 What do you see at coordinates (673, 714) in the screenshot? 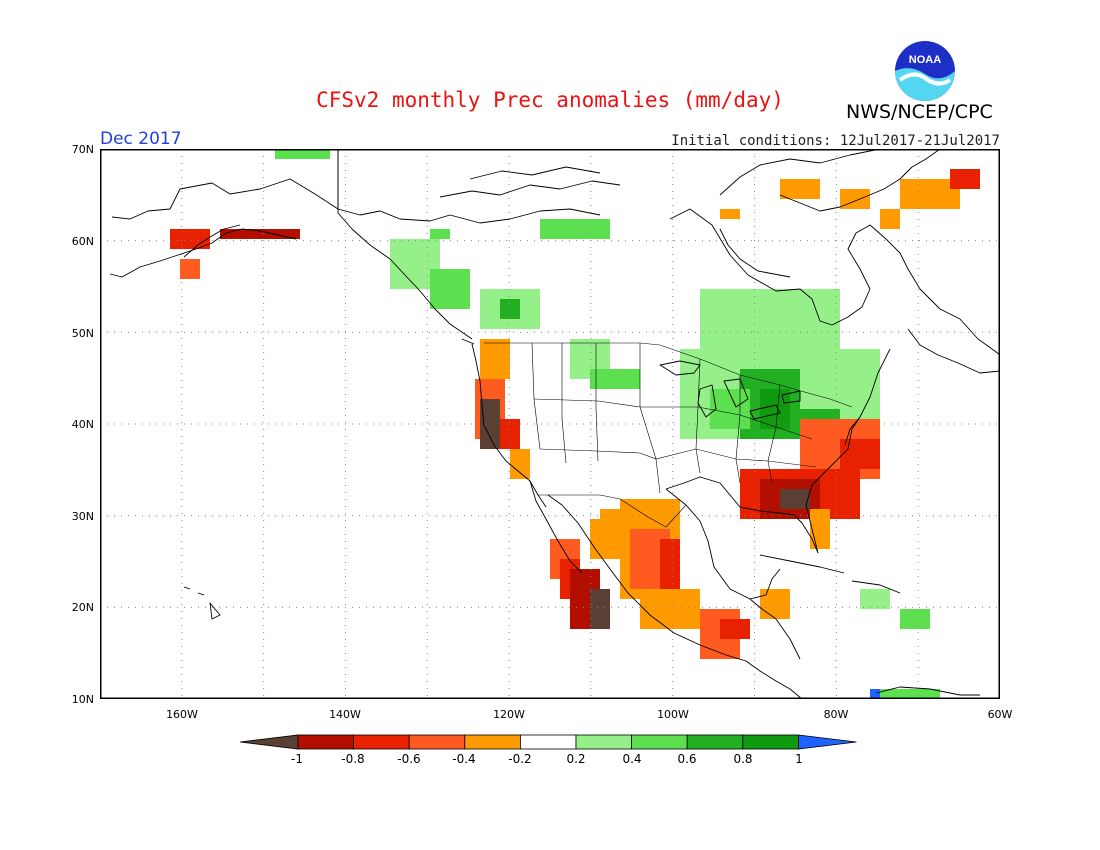
I see `lon-label-100w: 100W` at bounding box center [673, 714].